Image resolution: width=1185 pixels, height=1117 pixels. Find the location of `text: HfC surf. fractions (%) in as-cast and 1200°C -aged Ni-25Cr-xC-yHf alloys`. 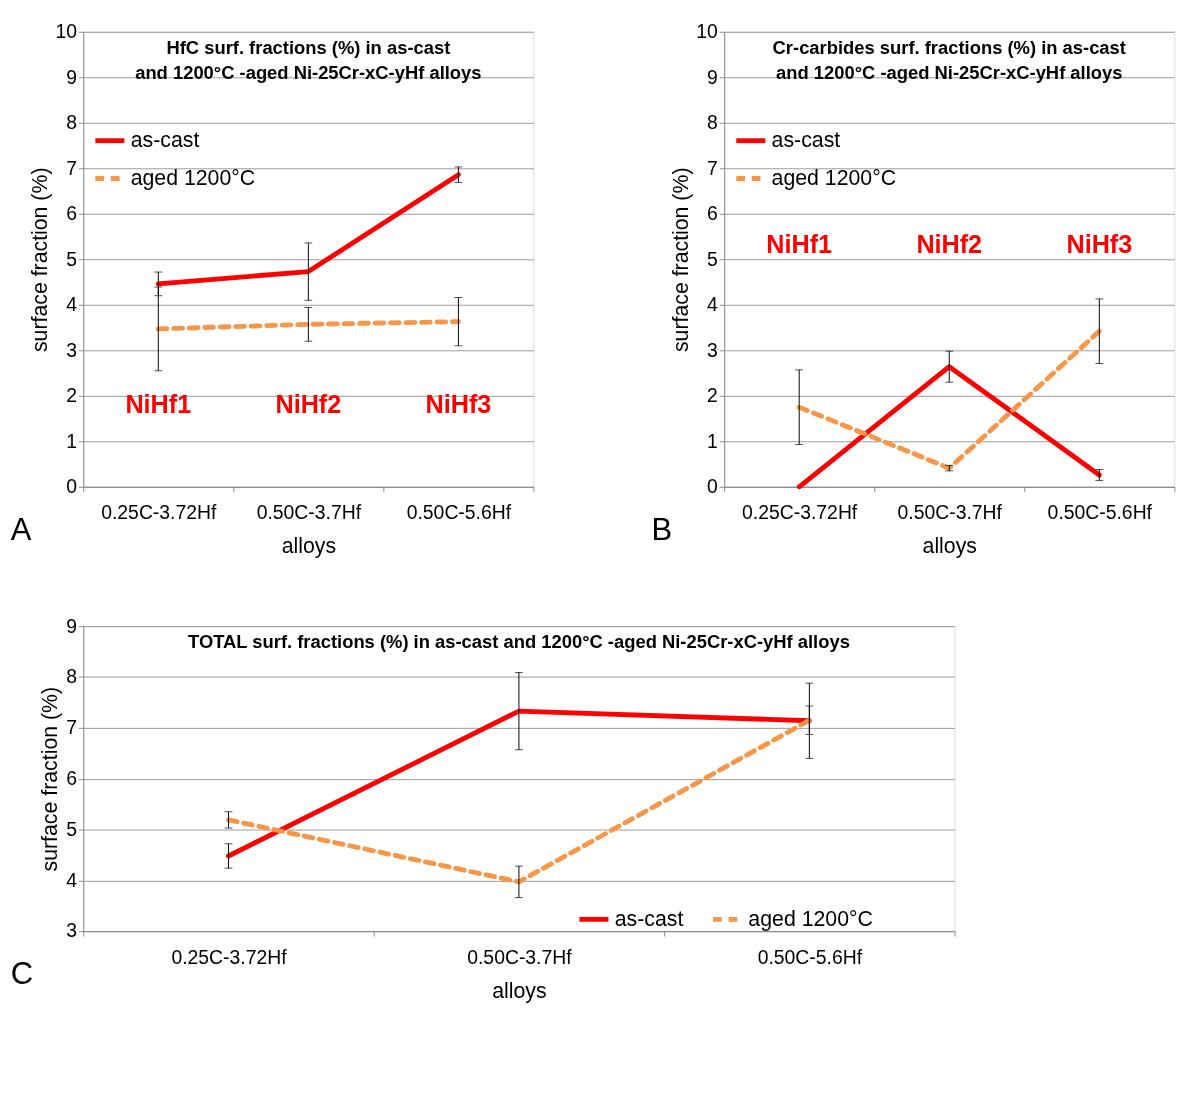

text: HfC surf. fractions (%) in as-cast and 1200°C -aged Ni-25Cr-xC-yHf alloys is located at coordinates (308, 60).